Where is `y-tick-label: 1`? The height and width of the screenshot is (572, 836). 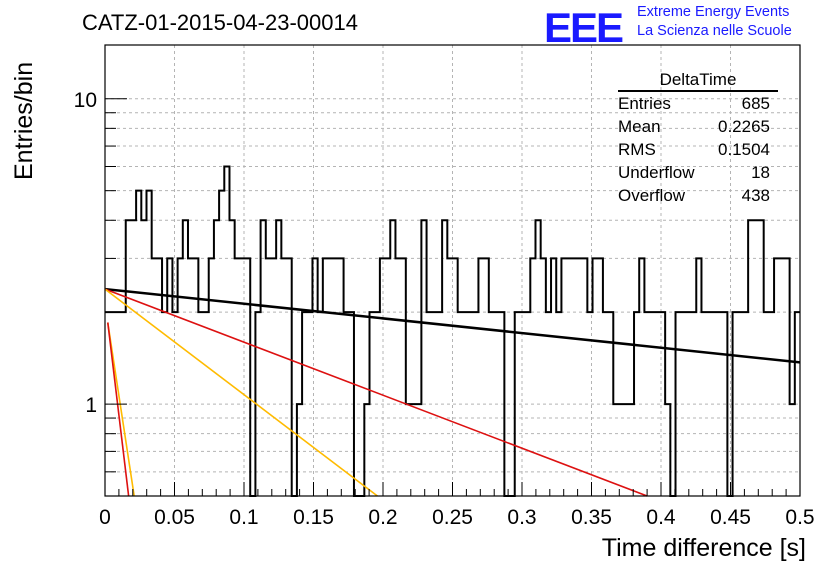
y-tick-label: 1 is located at coordinates (91, 405).